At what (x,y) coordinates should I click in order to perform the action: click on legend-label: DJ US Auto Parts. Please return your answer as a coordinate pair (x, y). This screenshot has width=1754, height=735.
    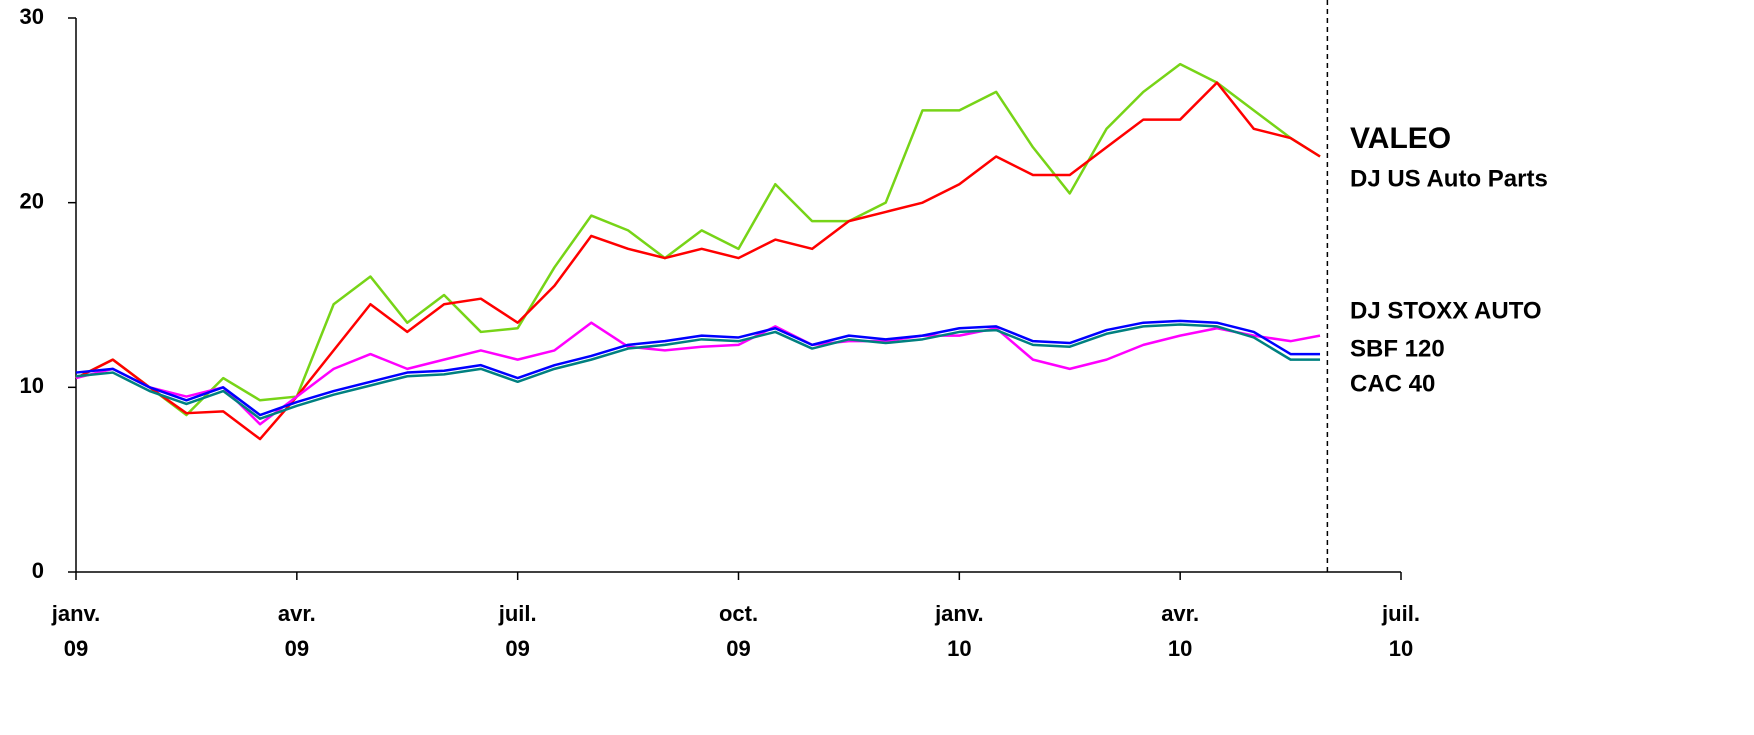
    Looking at the image, I should click on (1449, 178).